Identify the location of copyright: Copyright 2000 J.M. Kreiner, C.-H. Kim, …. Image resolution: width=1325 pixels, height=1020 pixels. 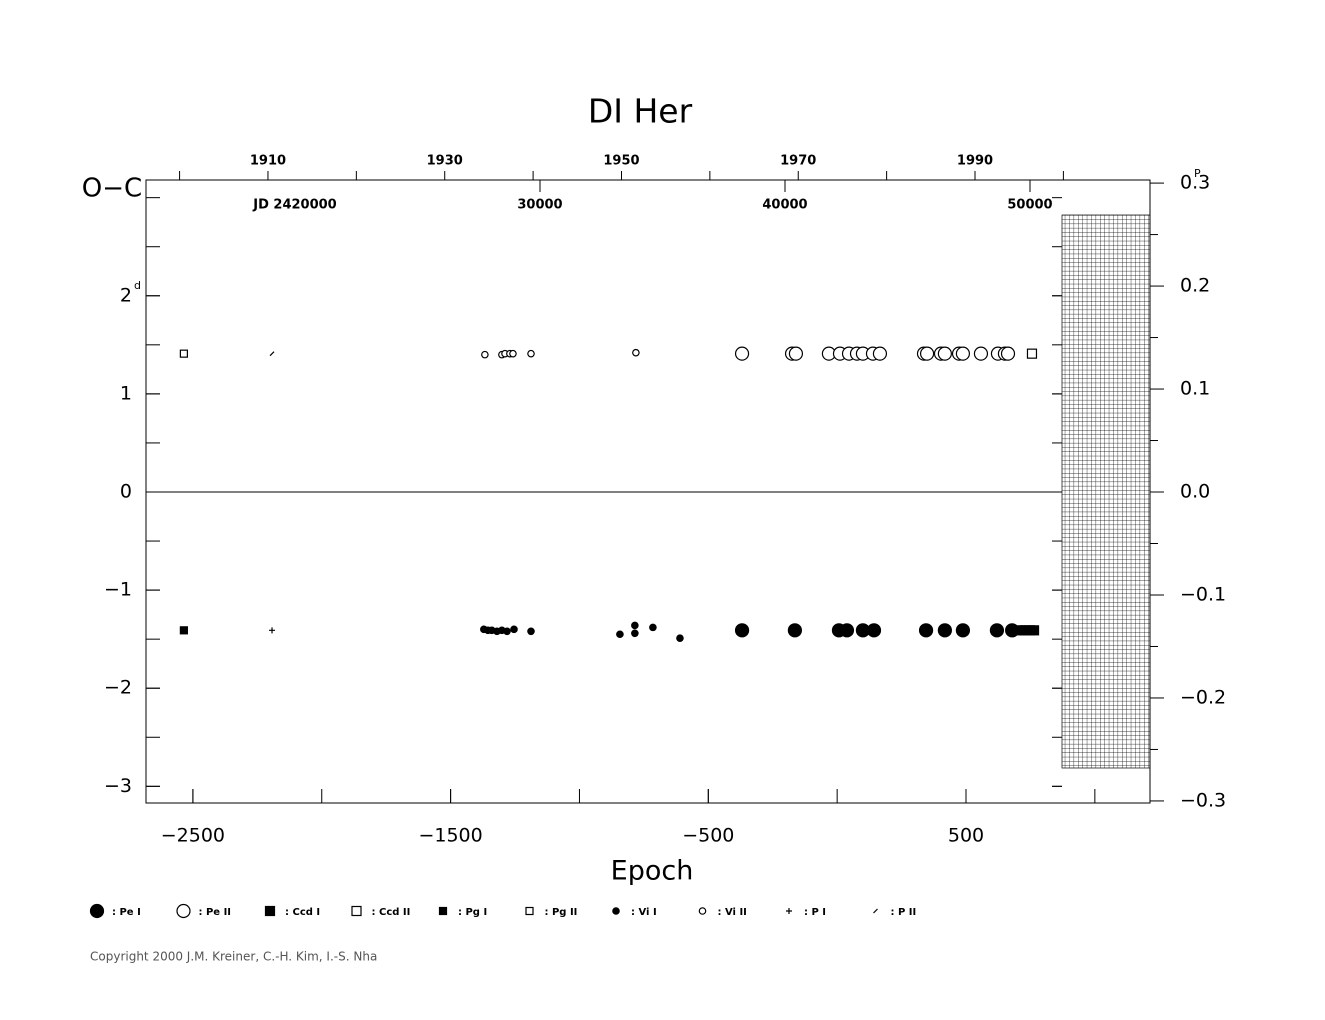
(233, 957).